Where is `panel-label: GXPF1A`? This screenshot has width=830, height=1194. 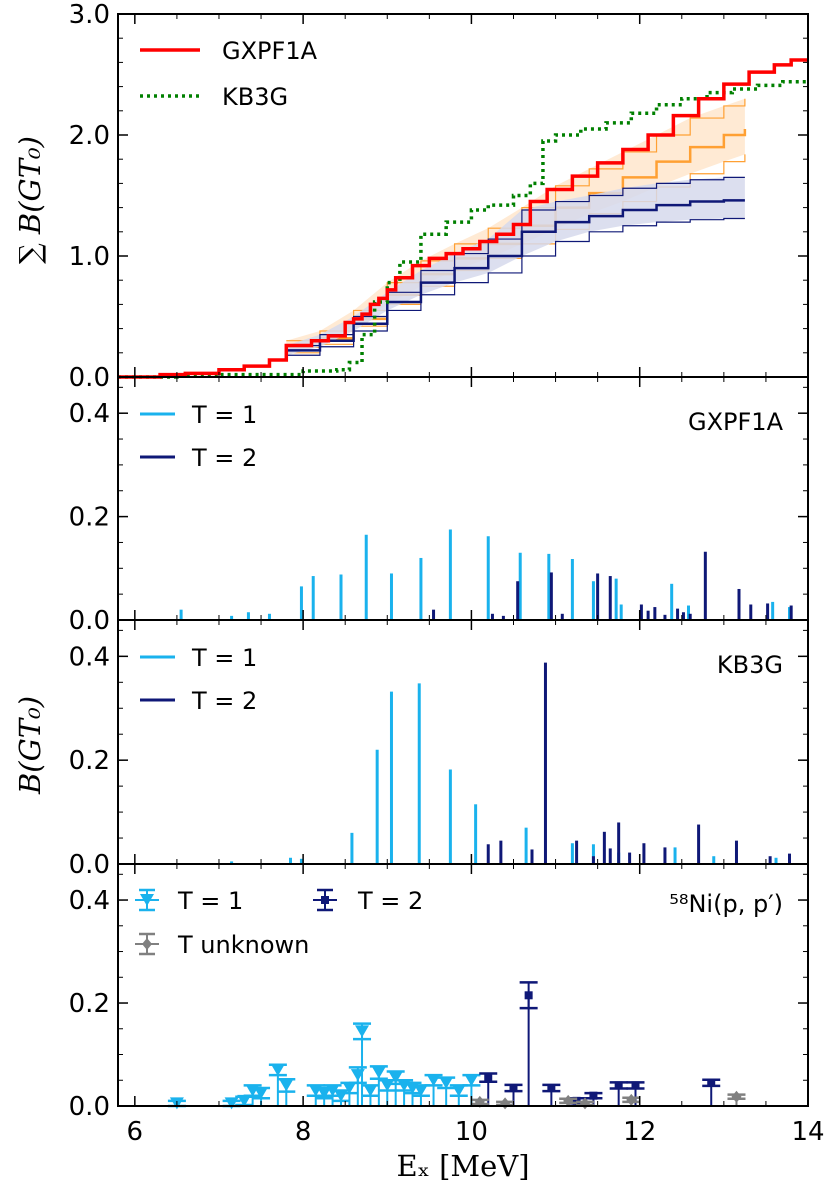 panel-label: GXPF1A is located at coordinates (736, 422).